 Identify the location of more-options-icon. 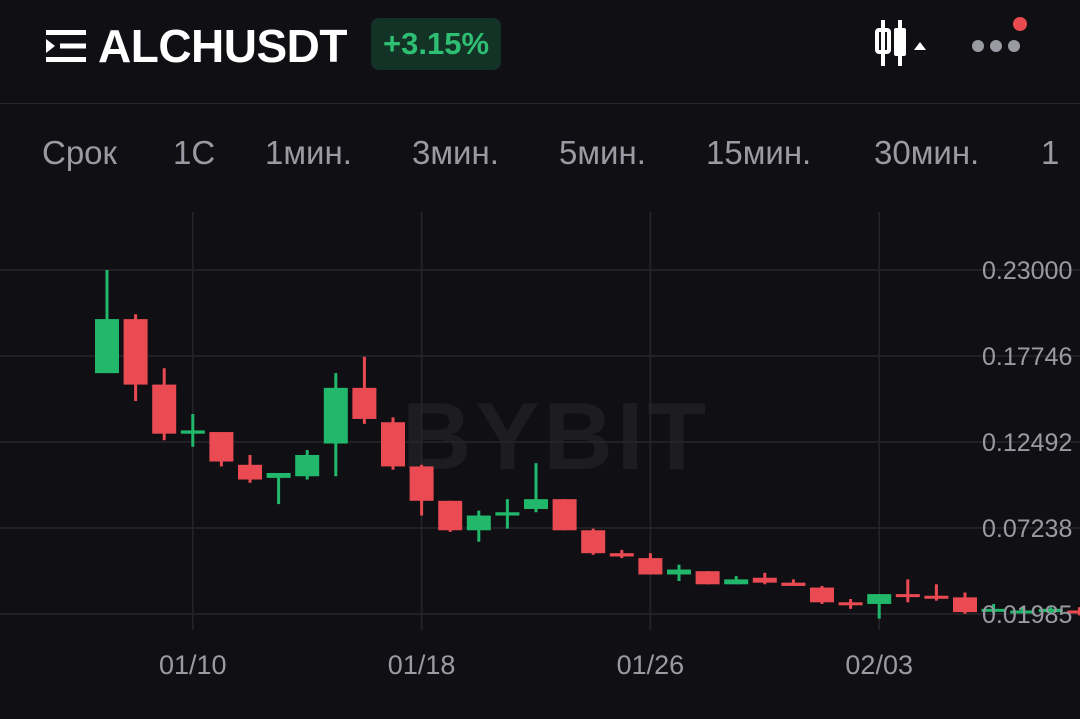
(998, 44).